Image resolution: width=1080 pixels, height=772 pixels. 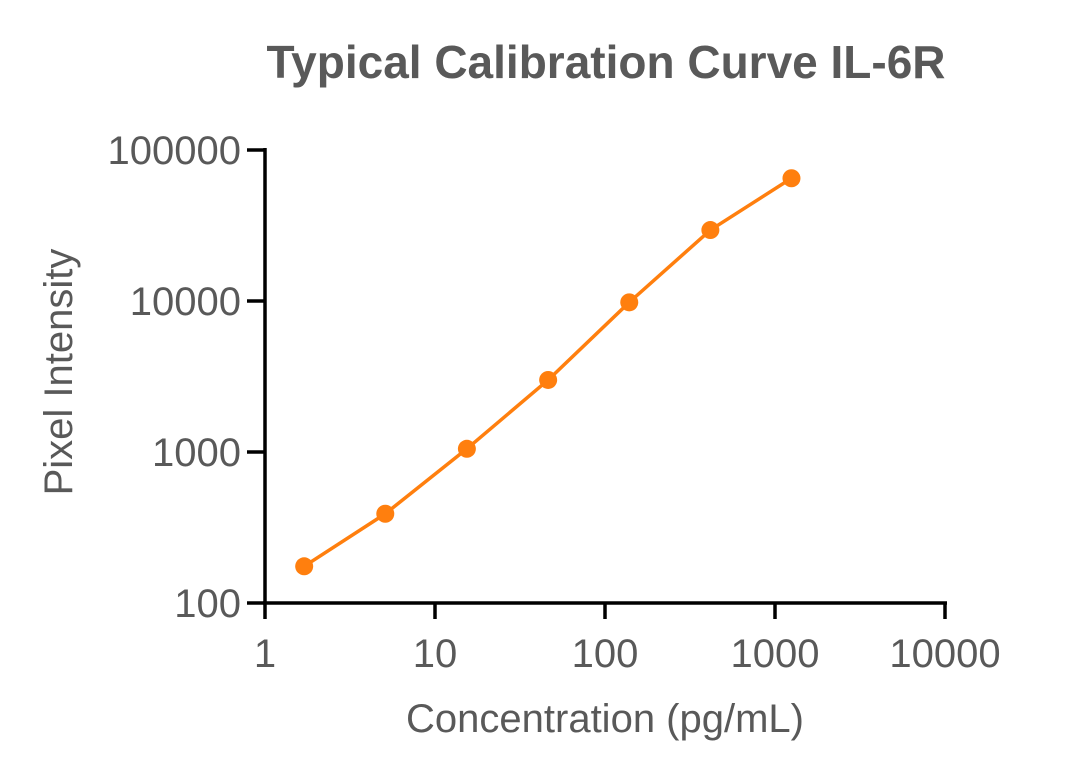 What do you see at coordinates (174, 151) in the screenshot?
I see `y-tick-label: 100000` at bounding box center [174, 151].